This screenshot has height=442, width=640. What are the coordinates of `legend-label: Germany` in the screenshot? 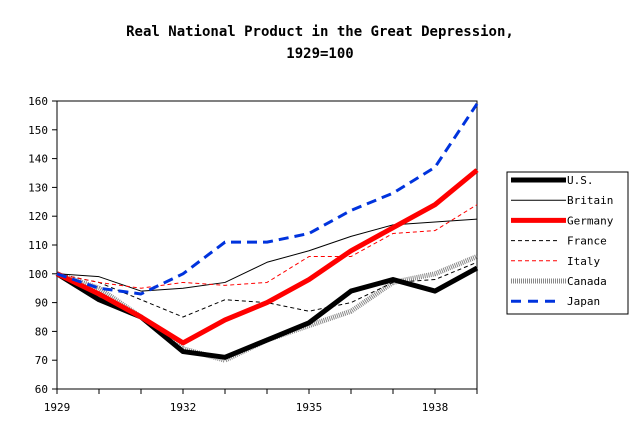 It's located at (590, 220).